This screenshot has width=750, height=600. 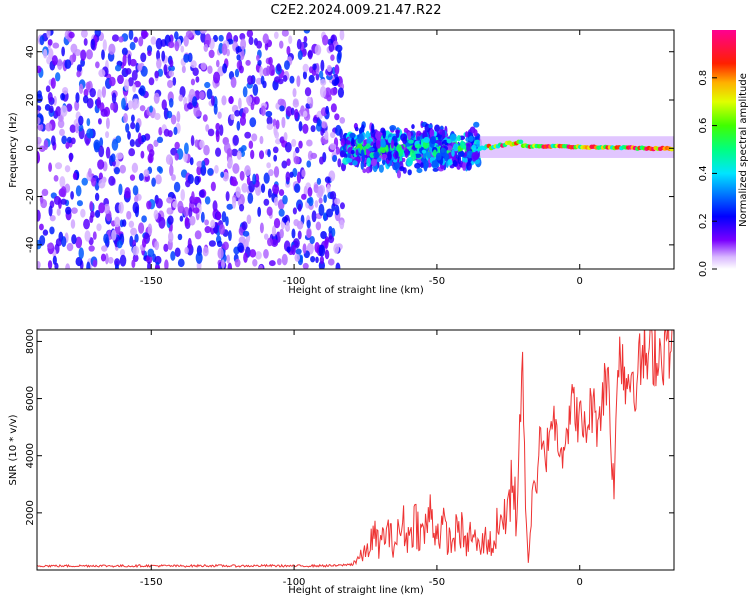 What do you see at coordinates (294, 582) in the screenshot?
I see `snr-x-tick-label: -100` at bounding box center [294, 582].